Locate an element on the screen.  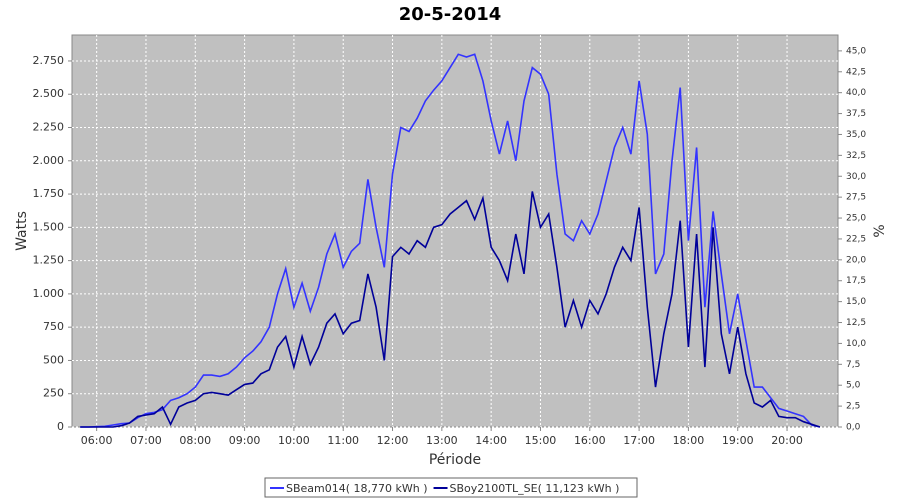
y2-tick-label: 22,5 is located at coordinates (856, 239).